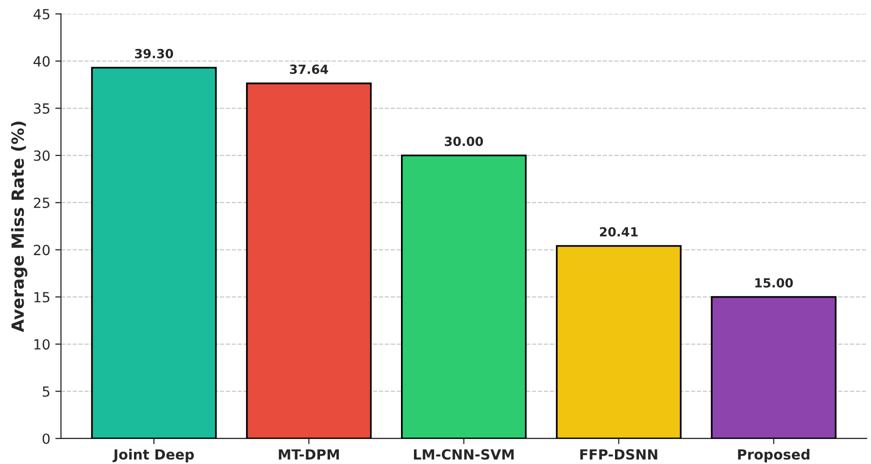  What do you see at coordinates (42, 14) in the screenshot?
I see `y-tick-label: 45` at bounding box center [42, 14].